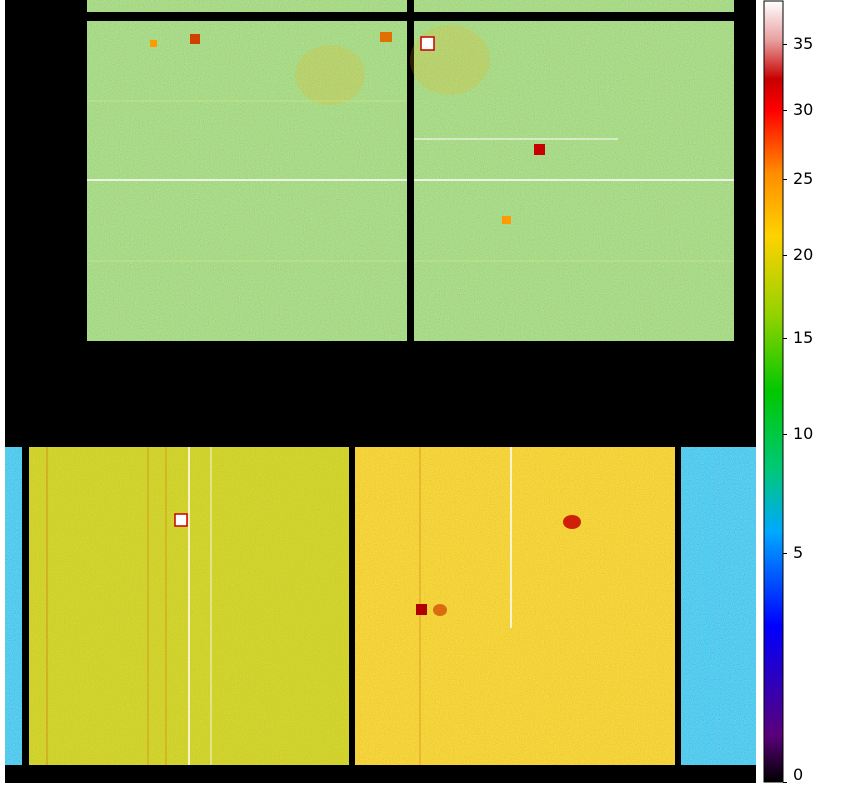 The width and height of the screenshot is (868, 787). I want to click on colorbar-tick-label: 5, so click(798, 552).